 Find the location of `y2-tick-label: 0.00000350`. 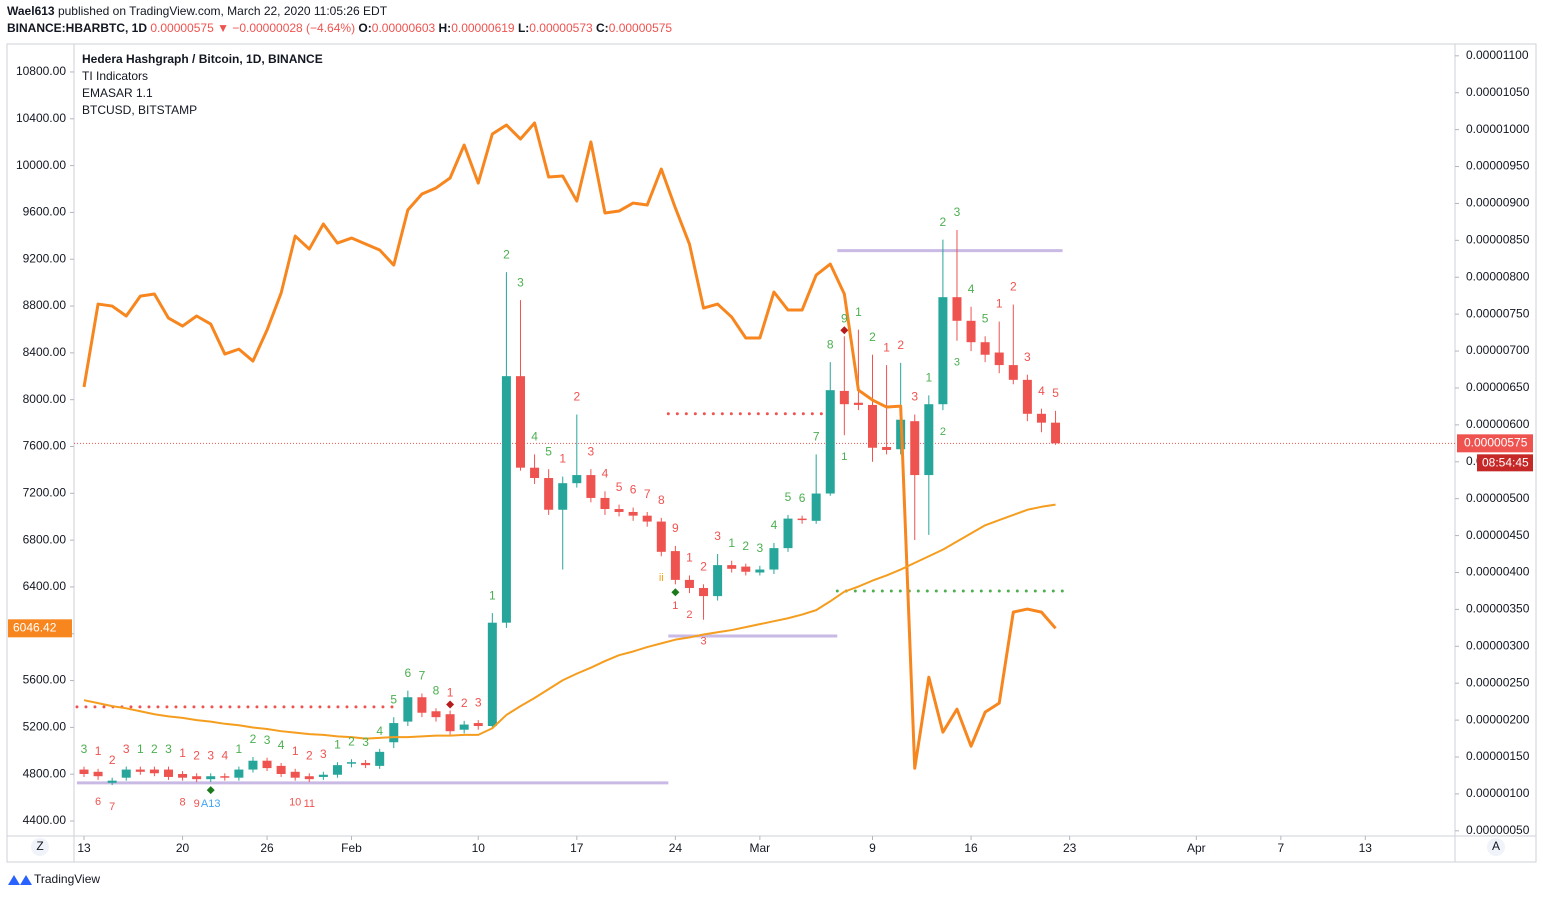

y2-tick-label: 0.00000350 is located at coordinates (1498, 609).